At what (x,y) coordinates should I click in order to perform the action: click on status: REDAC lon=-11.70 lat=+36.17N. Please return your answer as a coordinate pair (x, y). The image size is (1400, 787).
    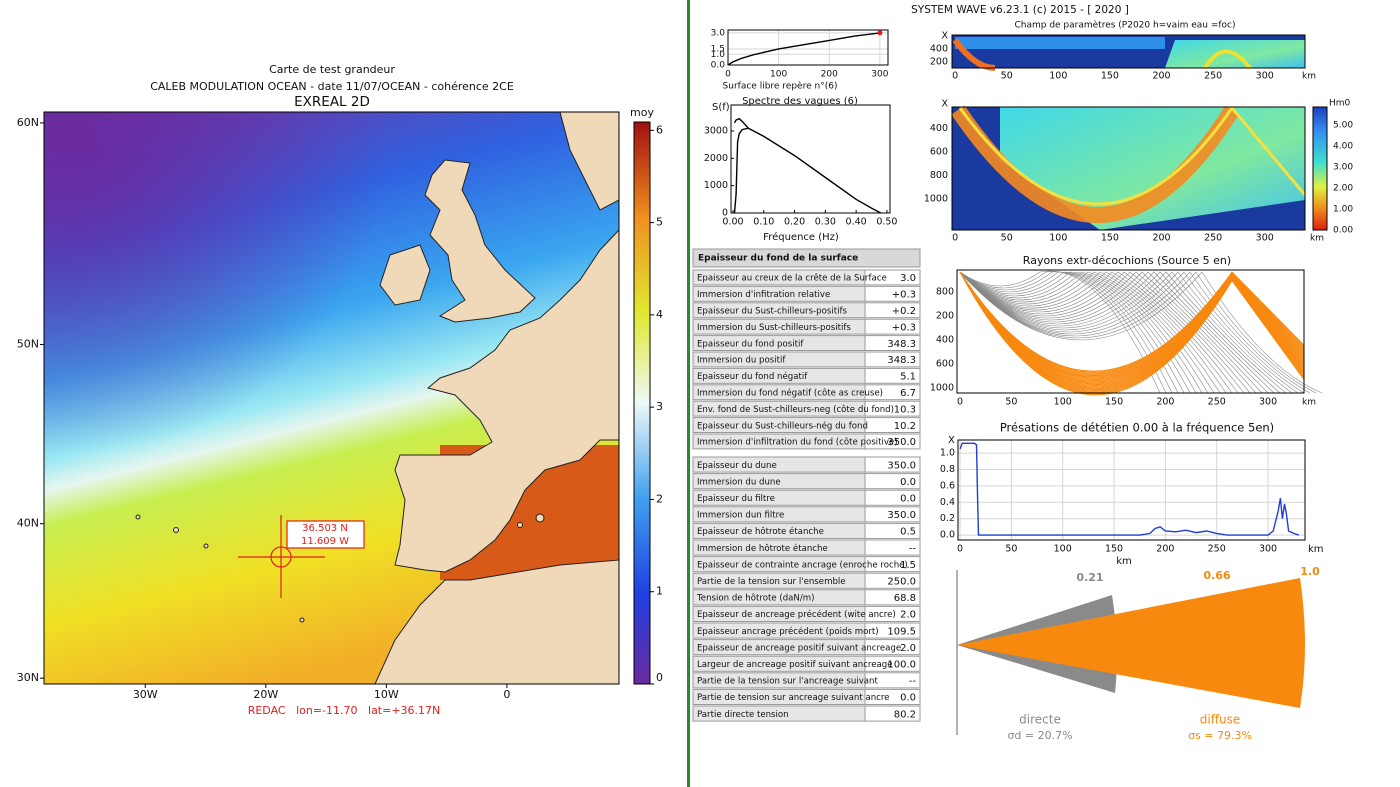
    Looking at the image, I should click on (344, 710).